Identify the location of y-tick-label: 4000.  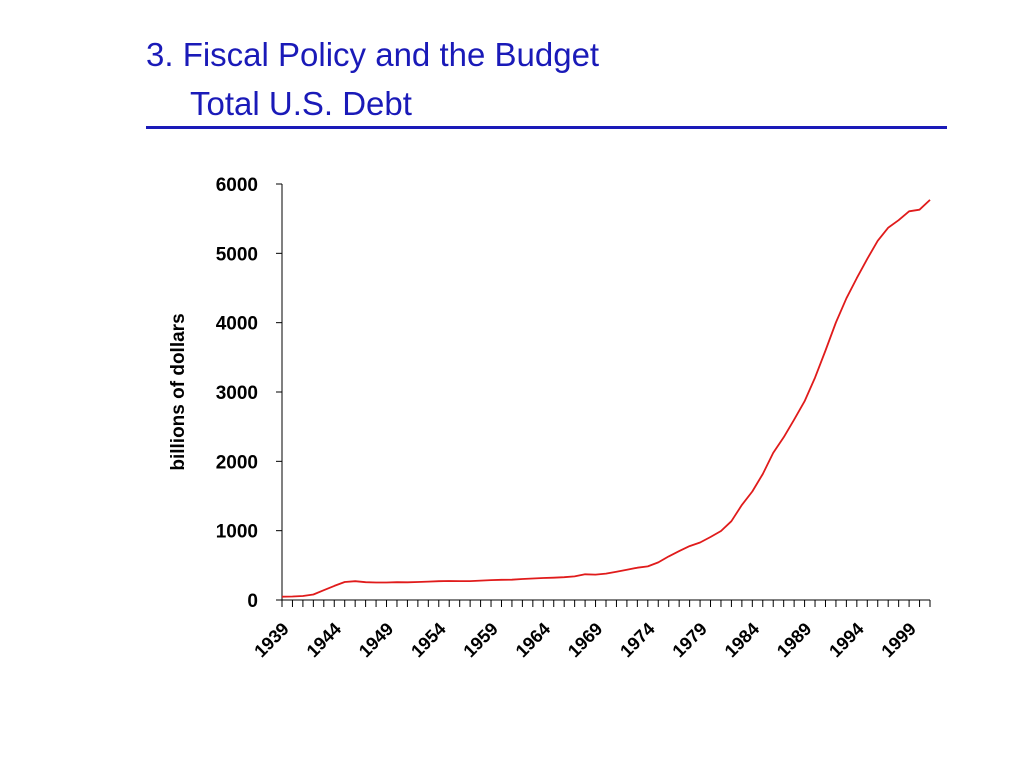
(237, 324).